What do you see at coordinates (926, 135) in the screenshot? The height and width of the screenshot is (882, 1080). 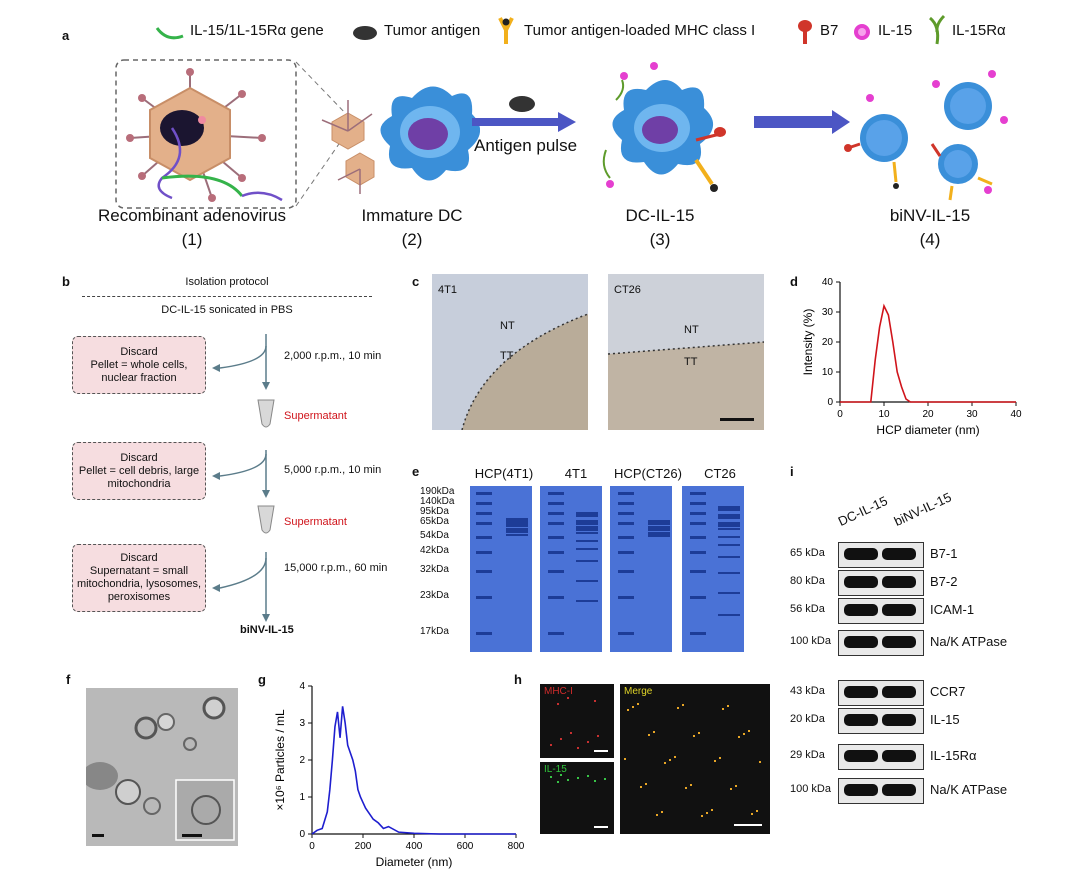 I see `binv-il15-illustration` at bounding box center [926, 135].